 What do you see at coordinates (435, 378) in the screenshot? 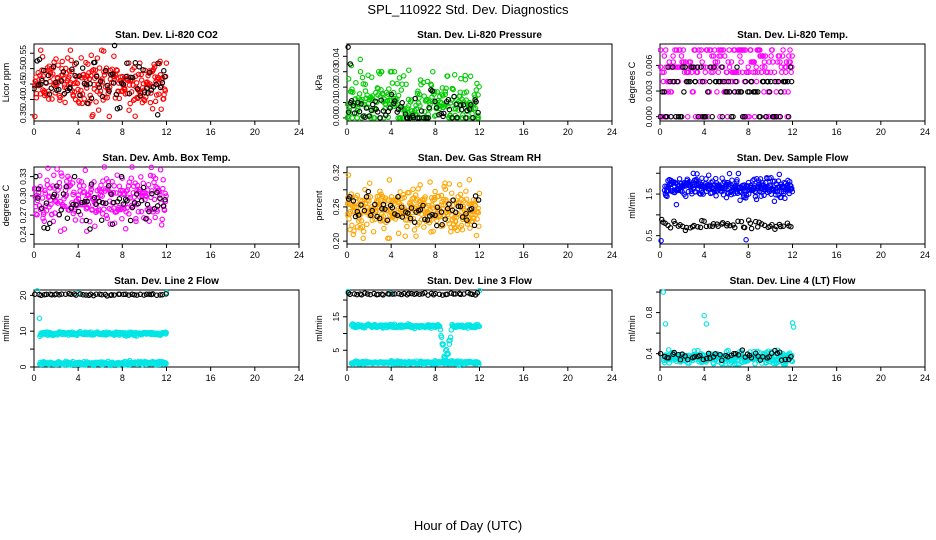
I see `line3flow-x-tick-label: 8` at bounding box center [435, 378].